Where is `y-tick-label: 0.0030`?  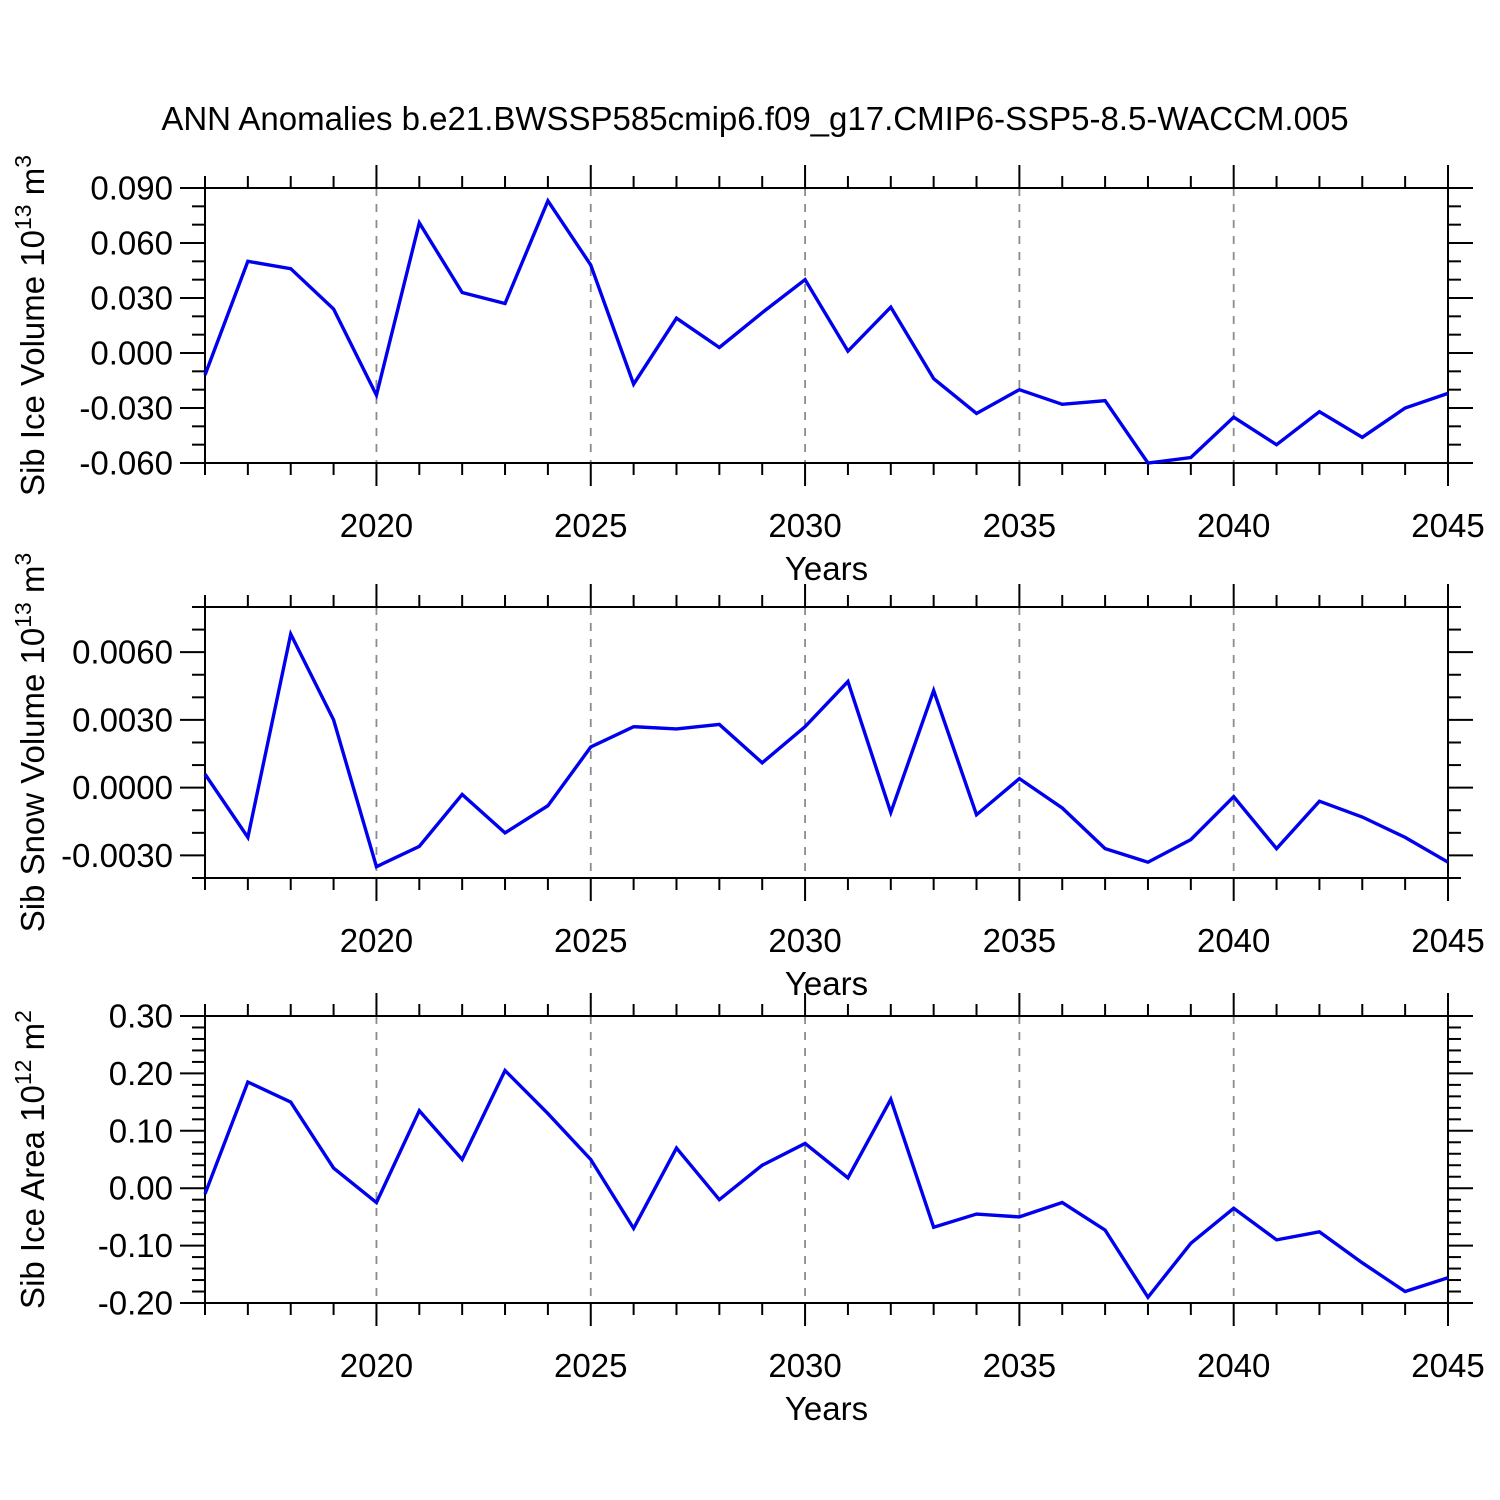
y-tick-label: 0.0030 is located at coordinates (122, 719).